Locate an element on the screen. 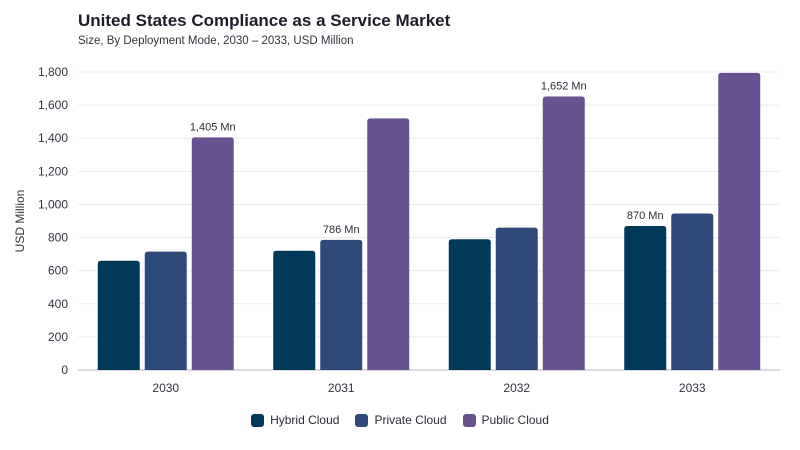  y-tick-label: 1,800 is located at coordinates (53, 72).